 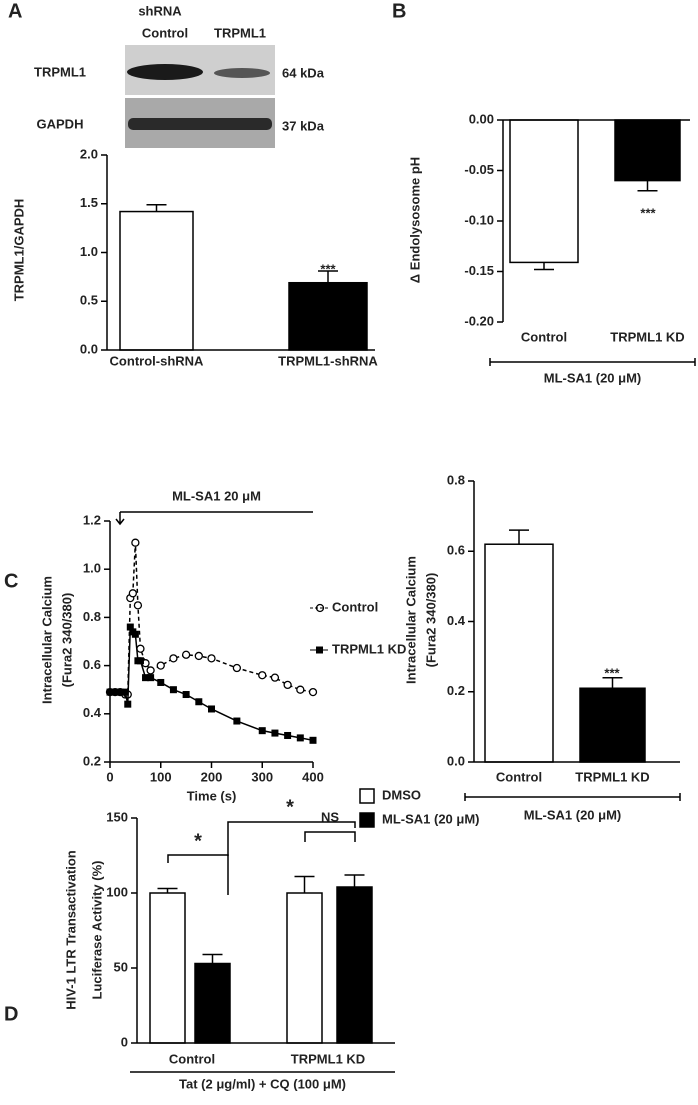 I want to click on y-axis-label: Luciferase Activity (%), so click(x=96, y=930).